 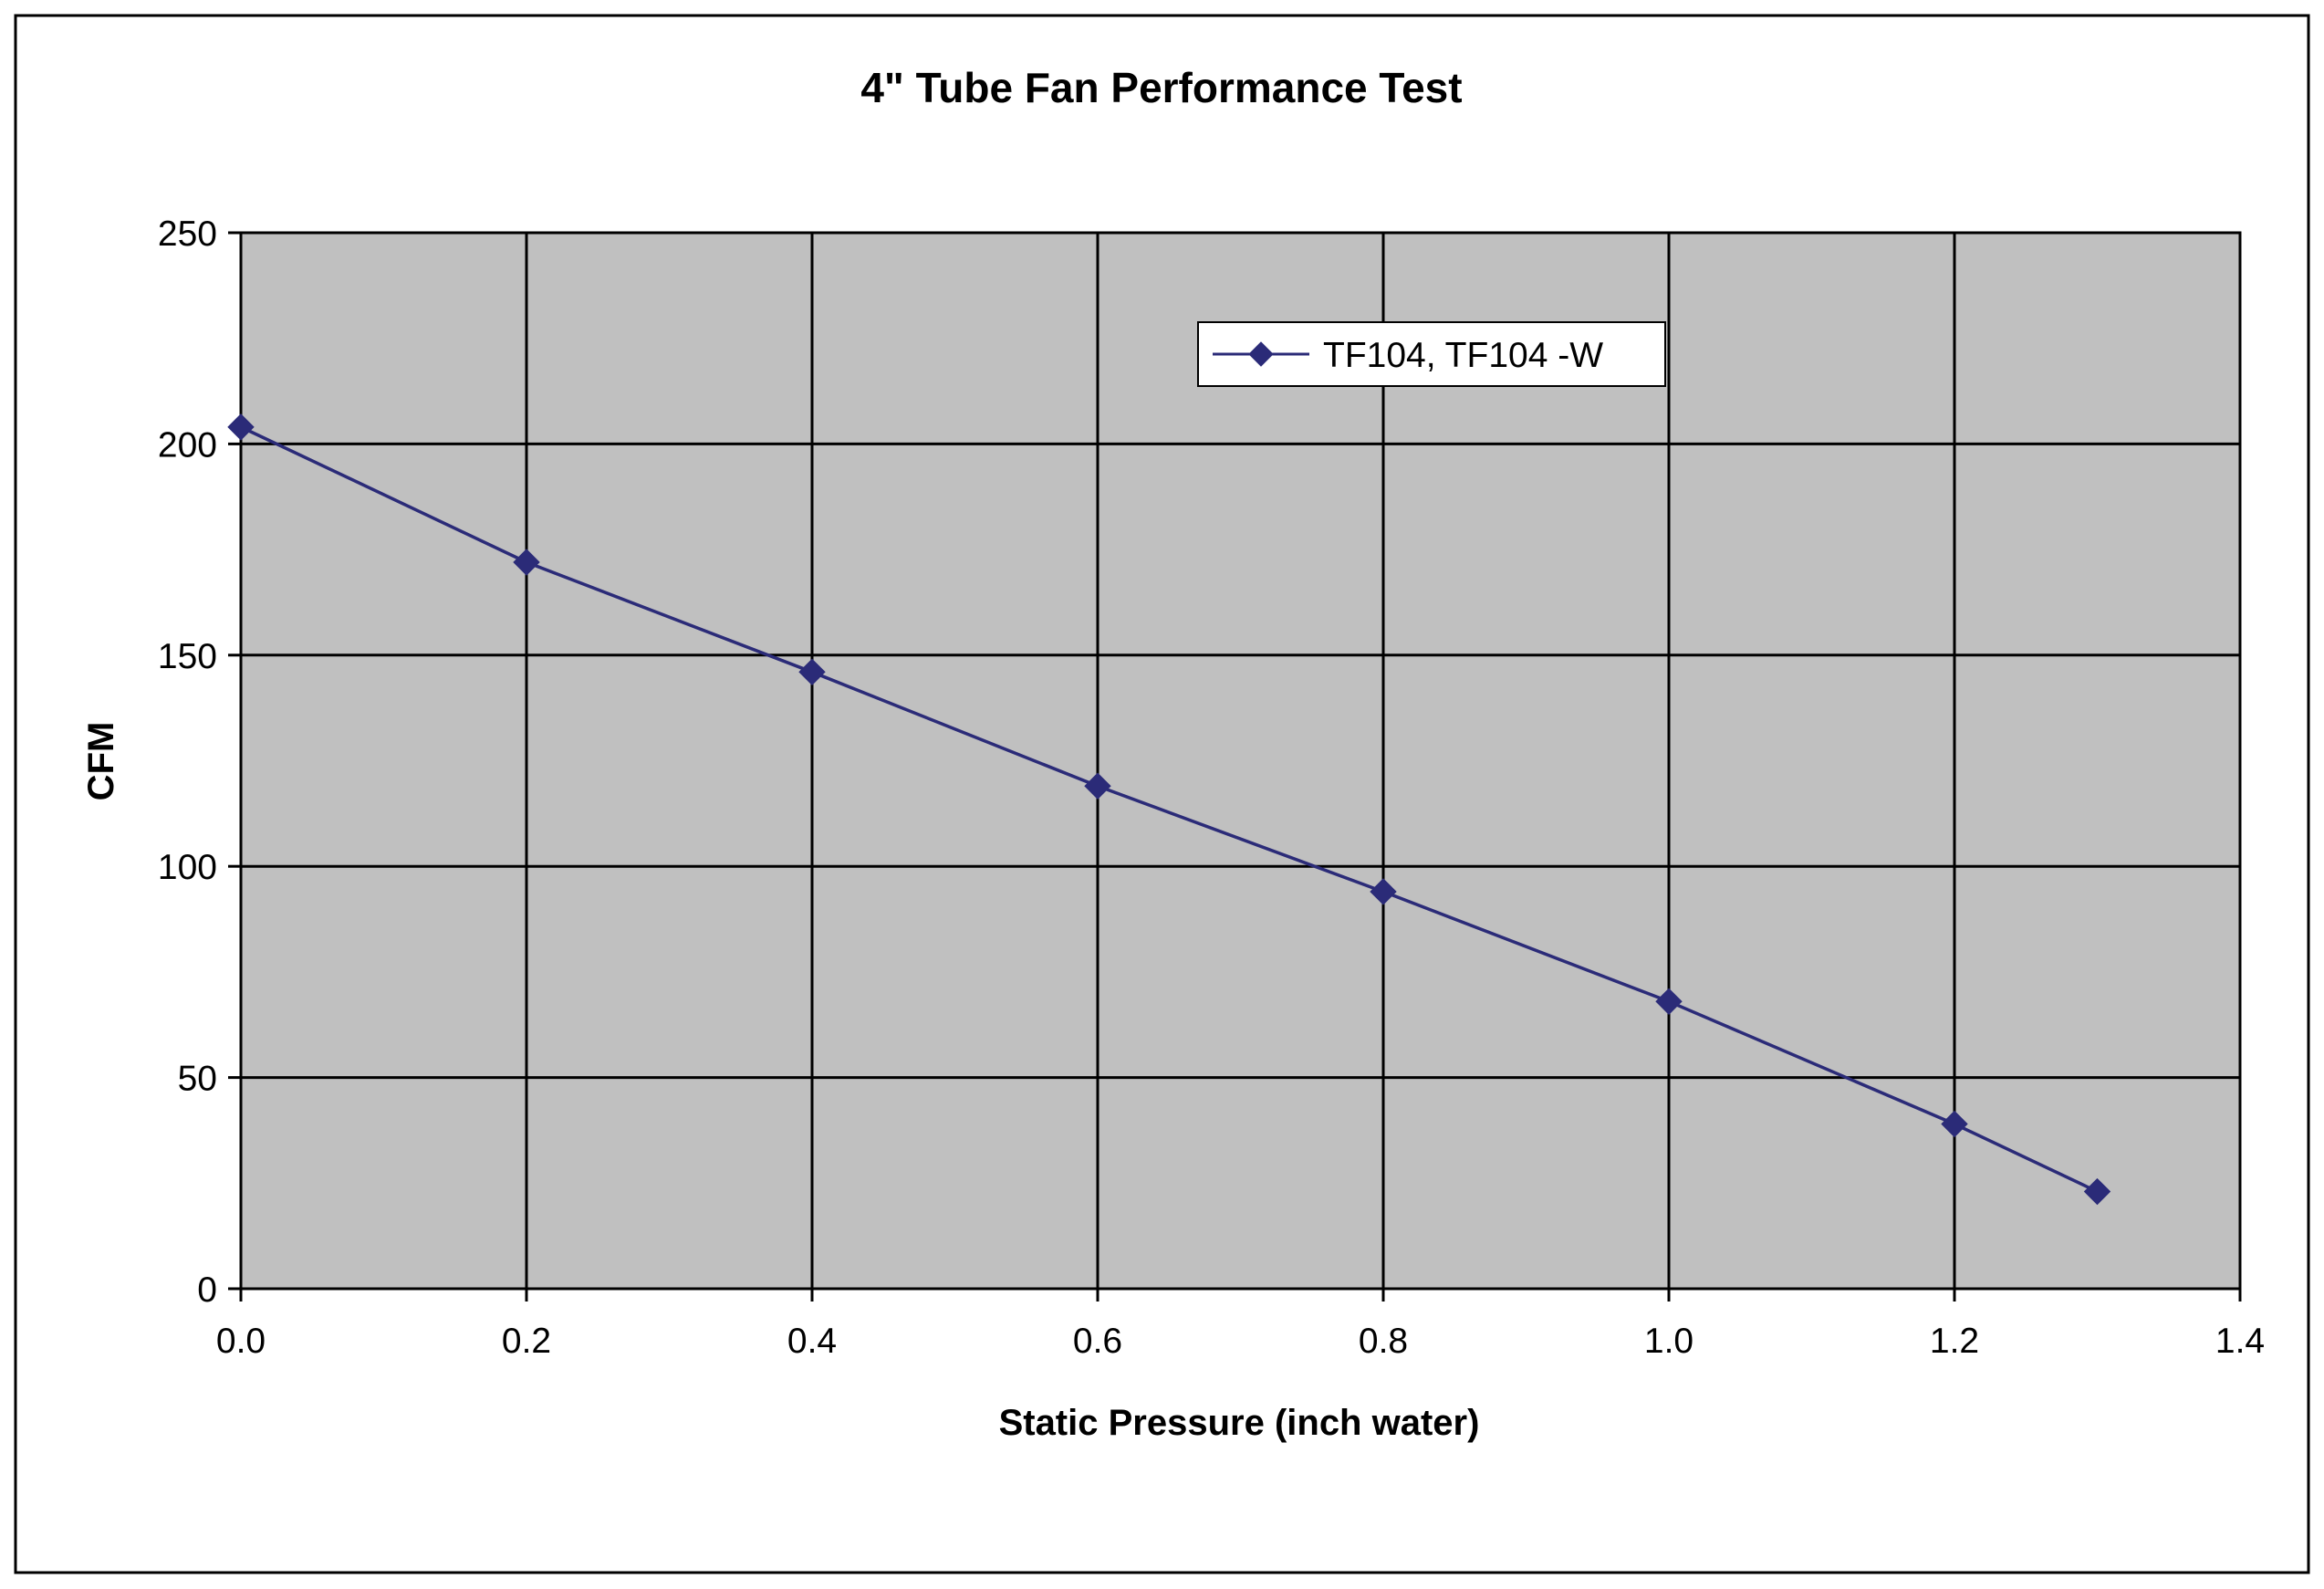 I want to click on y-tick-label: 250, so click(x=187, y=234).